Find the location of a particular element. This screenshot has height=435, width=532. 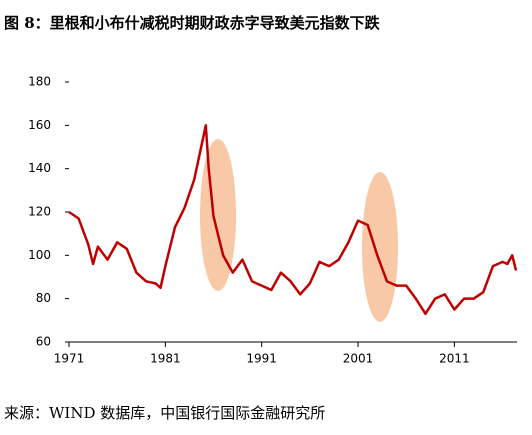

y-tick-label: 60 is located at coordinates (43, 342).